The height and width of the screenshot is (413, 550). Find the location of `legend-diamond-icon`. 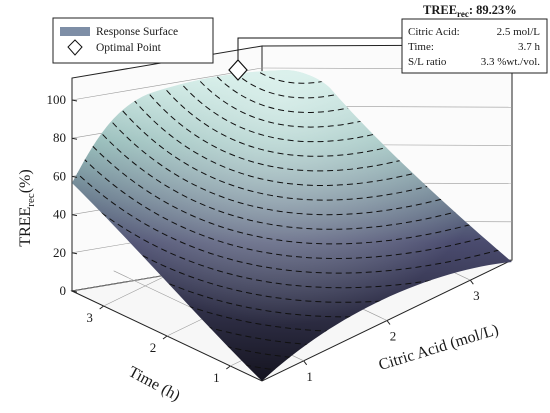

legend-diamond-icon is located at coordinates (75, 47).